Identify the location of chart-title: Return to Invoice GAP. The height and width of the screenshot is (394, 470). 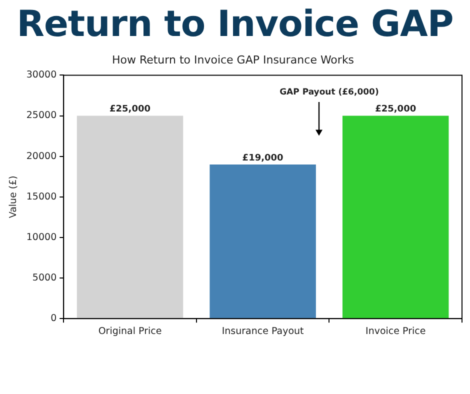
(235, 25).